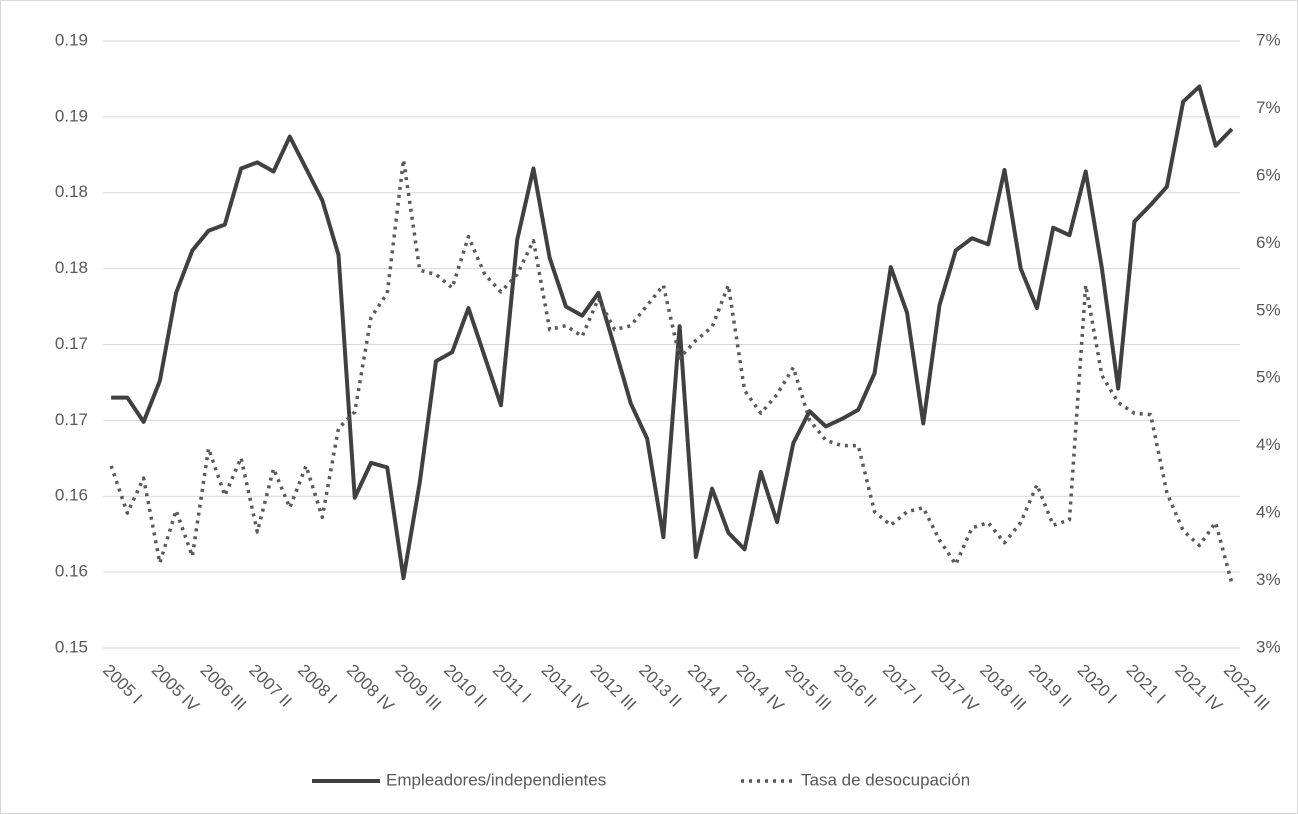  What do you see at coordinates (885, 779) in the screenshot?
I see `legend-label: Tasa de desocupación` at bounding box center [885, 779].